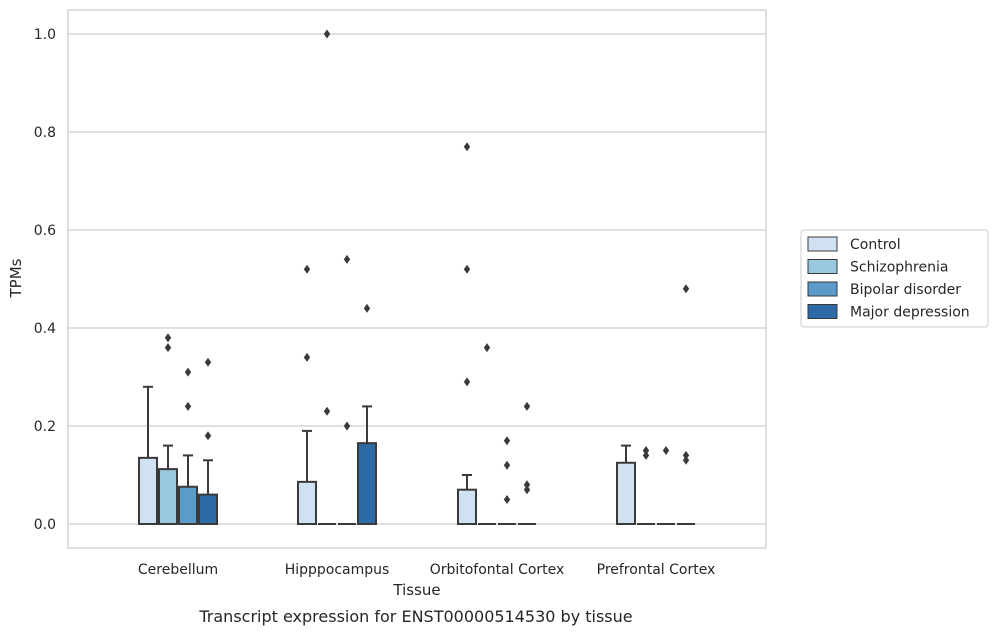  Describe the element at coordinates (45, 231) in the screenshot. I see `y-tick-label: 0.6` at that location.